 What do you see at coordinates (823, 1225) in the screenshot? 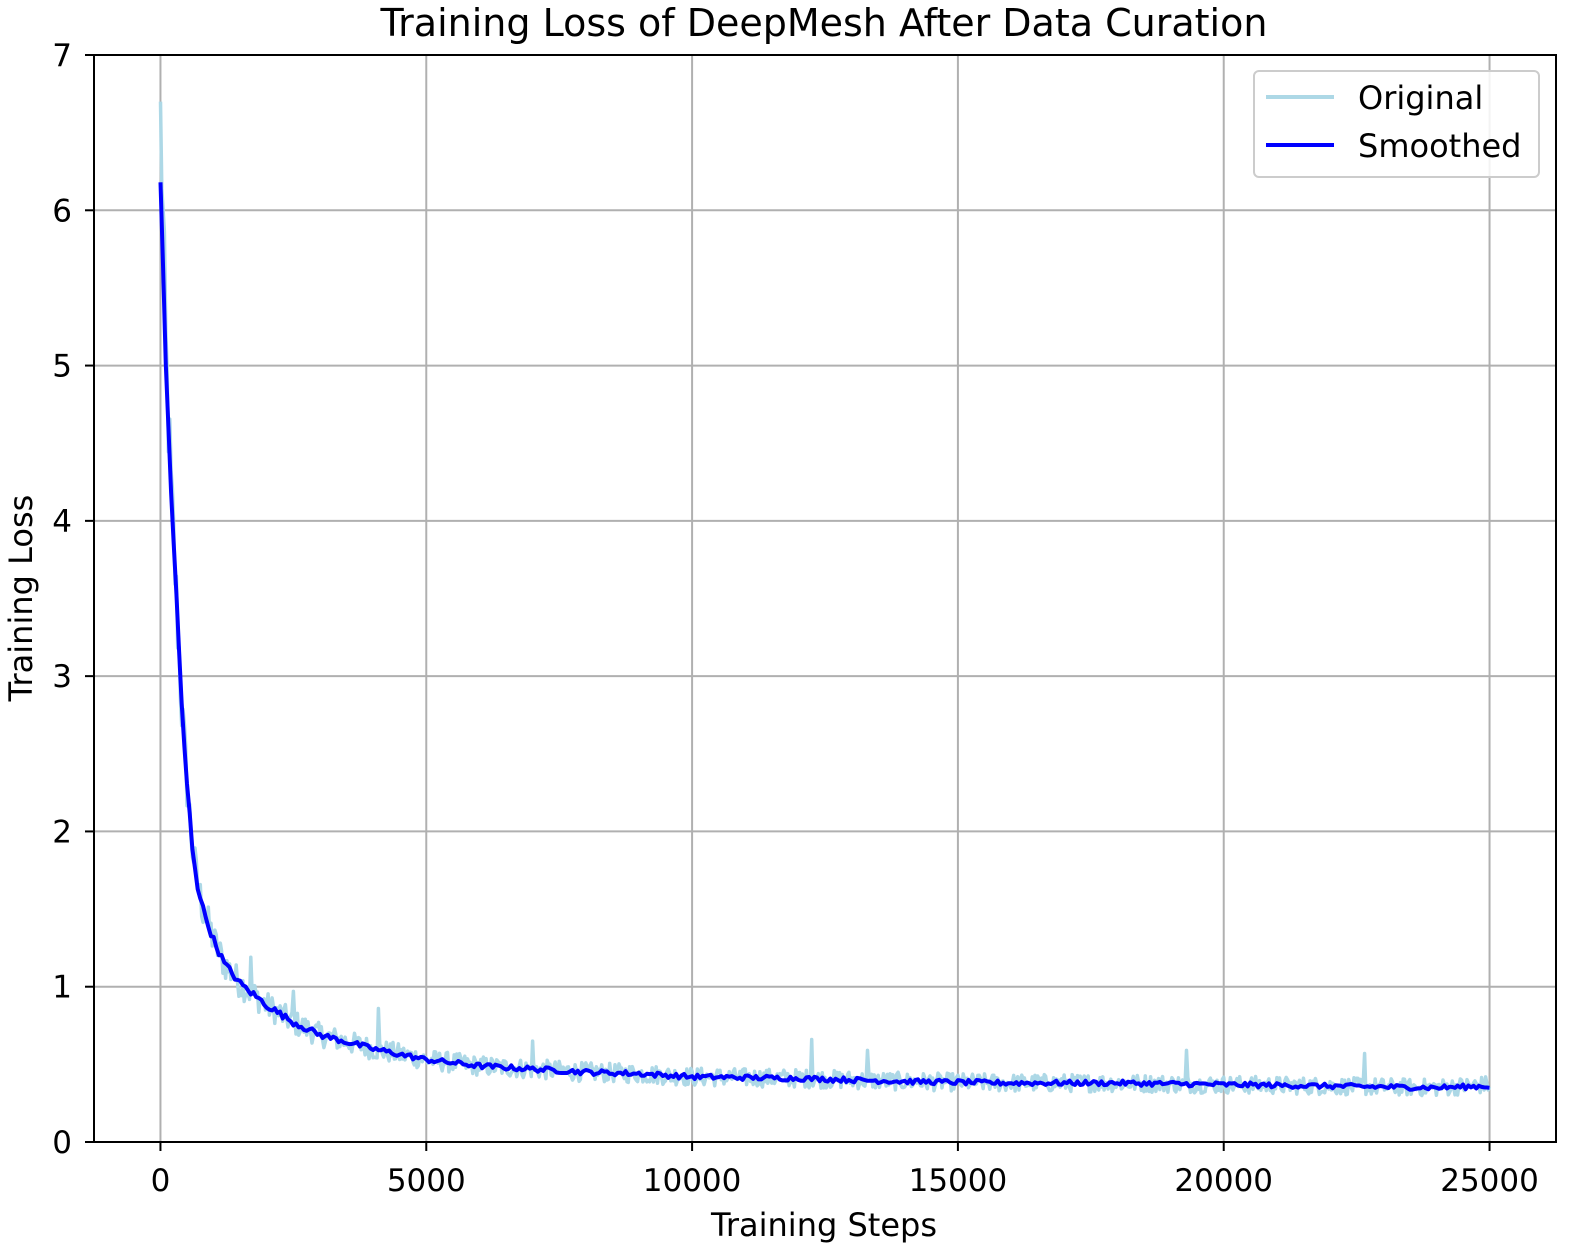
I see `x-axis-label: Training Steps` at bounding box center [823, 1225].